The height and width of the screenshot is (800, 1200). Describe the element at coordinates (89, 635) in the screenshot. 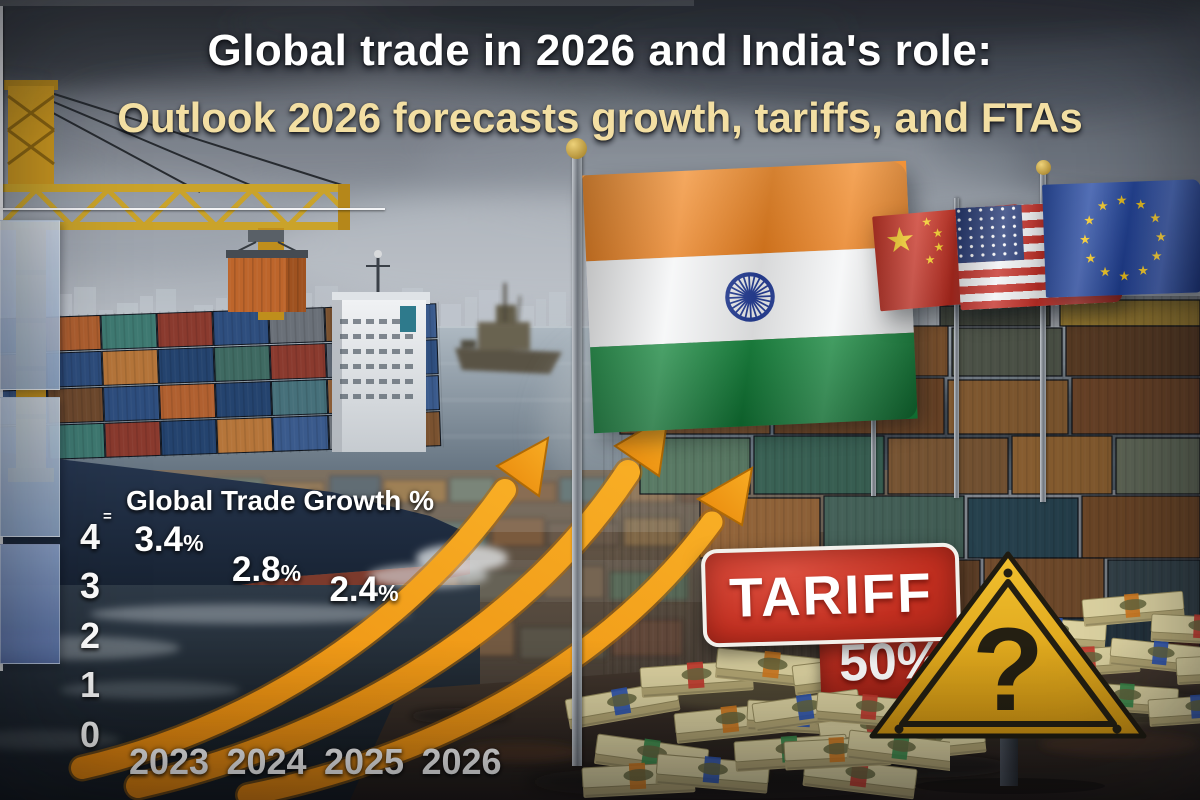

I see `y-axis-tick-label: 2` at that location.